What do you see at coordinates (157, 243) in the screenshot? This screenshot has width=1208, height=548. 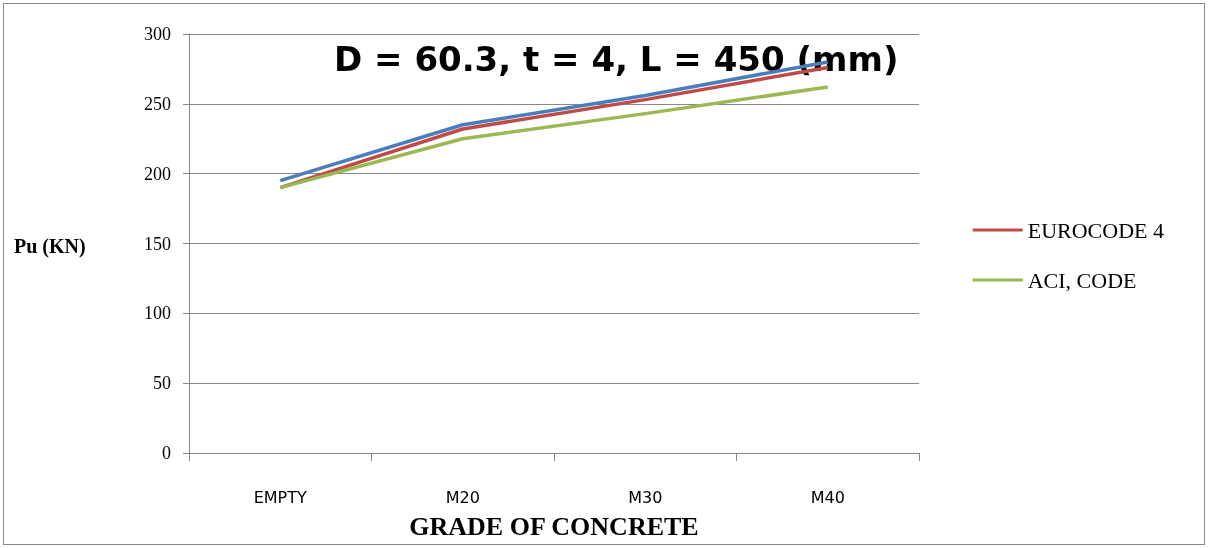 I see `y-tick-label: 150` at bounding box center [157, 243].